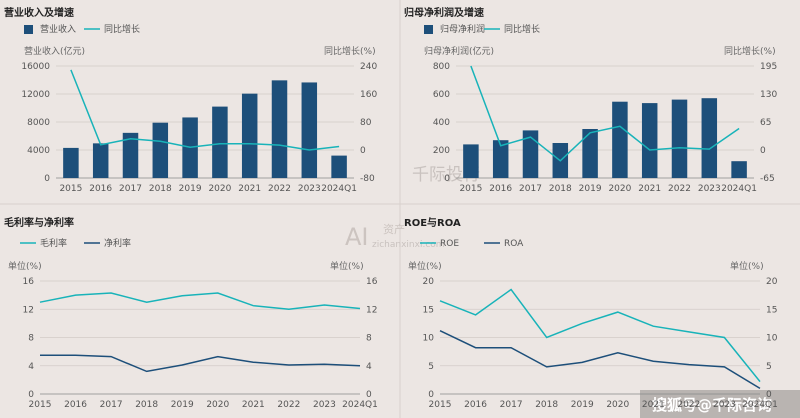 The image size is (800, 418). I want to click on watermark-text: 千际投行, so click(446, 175).